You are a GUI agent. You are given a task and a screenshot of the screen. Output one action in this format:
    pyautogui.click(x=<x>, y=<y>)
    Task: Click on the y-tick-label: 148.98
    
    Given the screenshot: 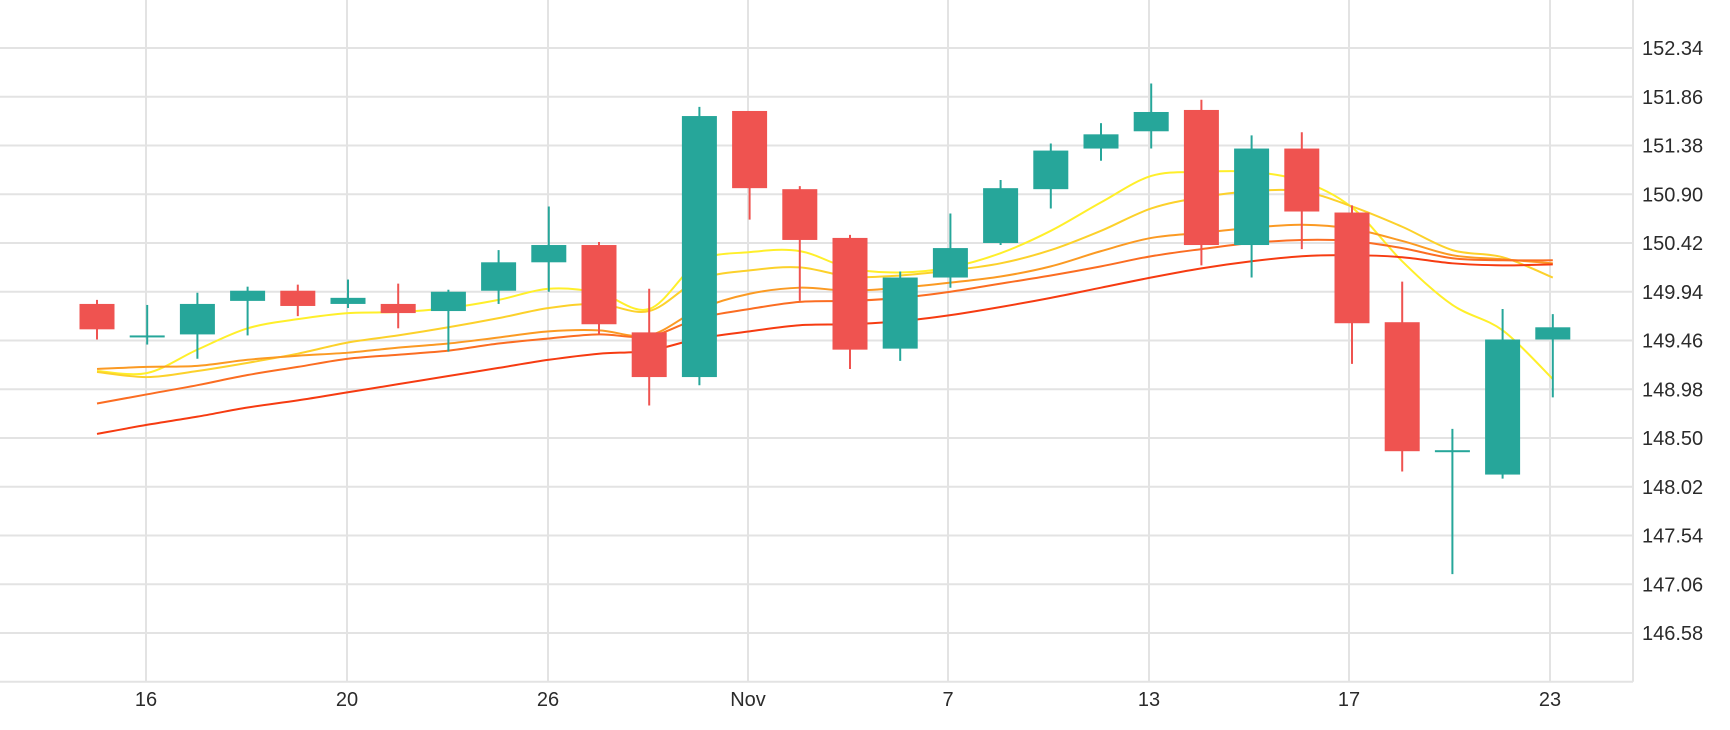 What is the action you would take?
    pyautogui.click(x=1672, y=390)
    